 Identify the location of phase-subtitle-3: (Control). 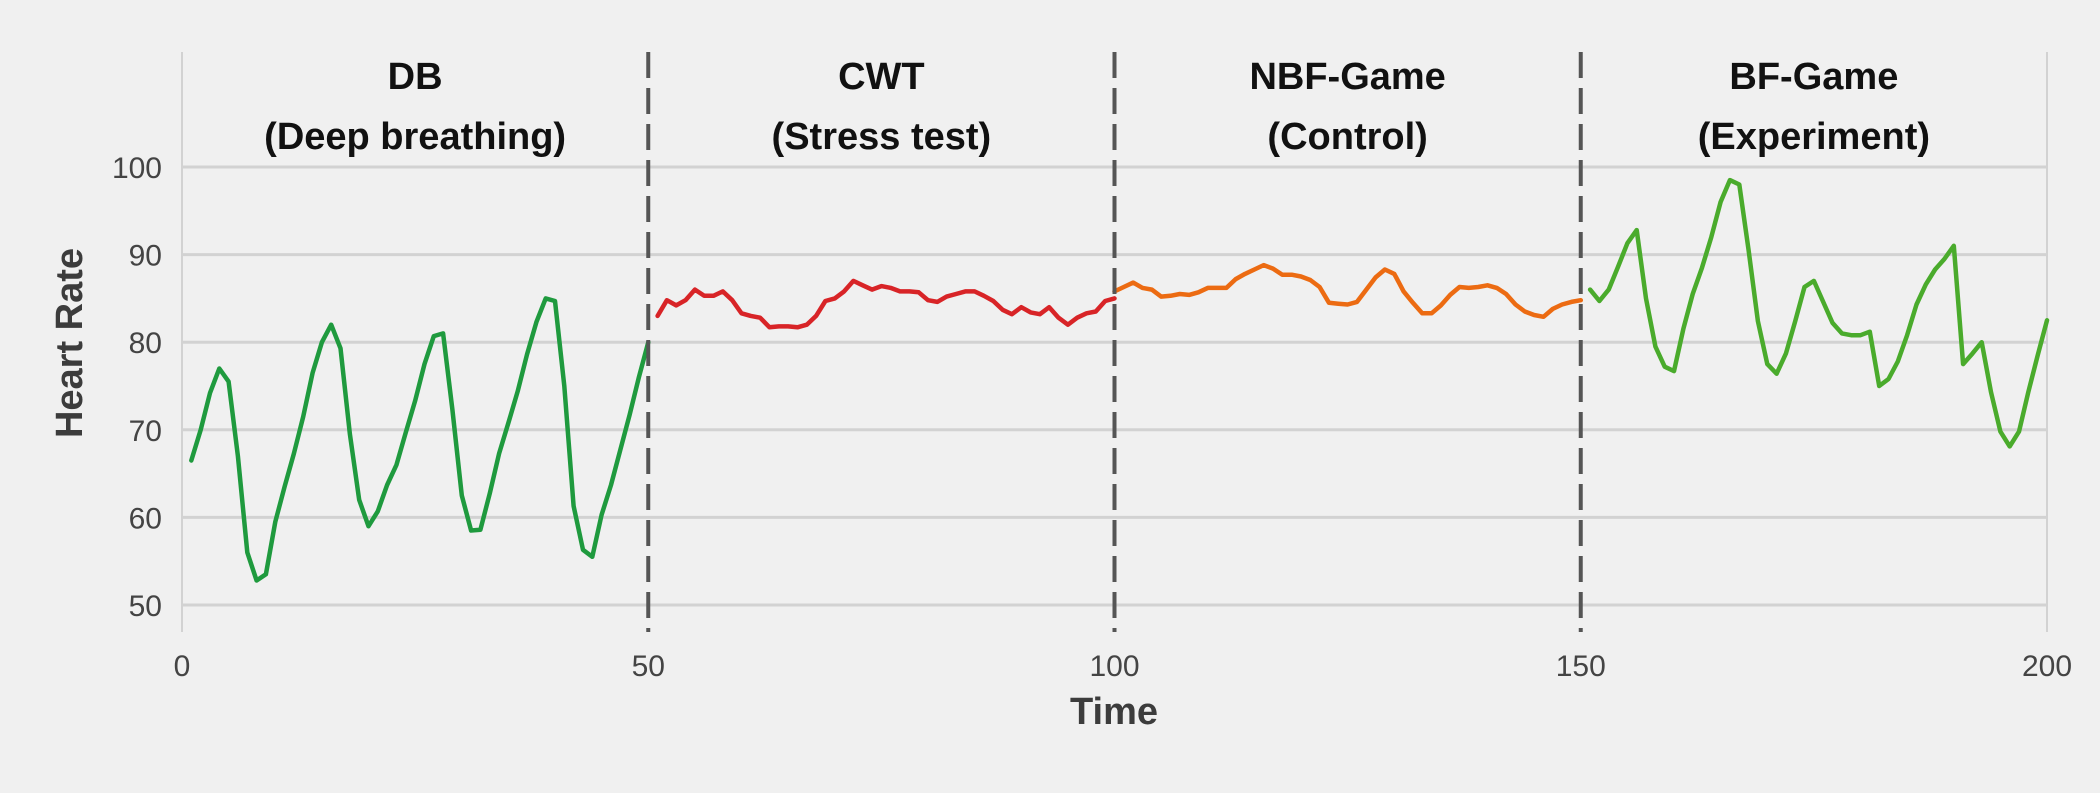
(1347, 137).